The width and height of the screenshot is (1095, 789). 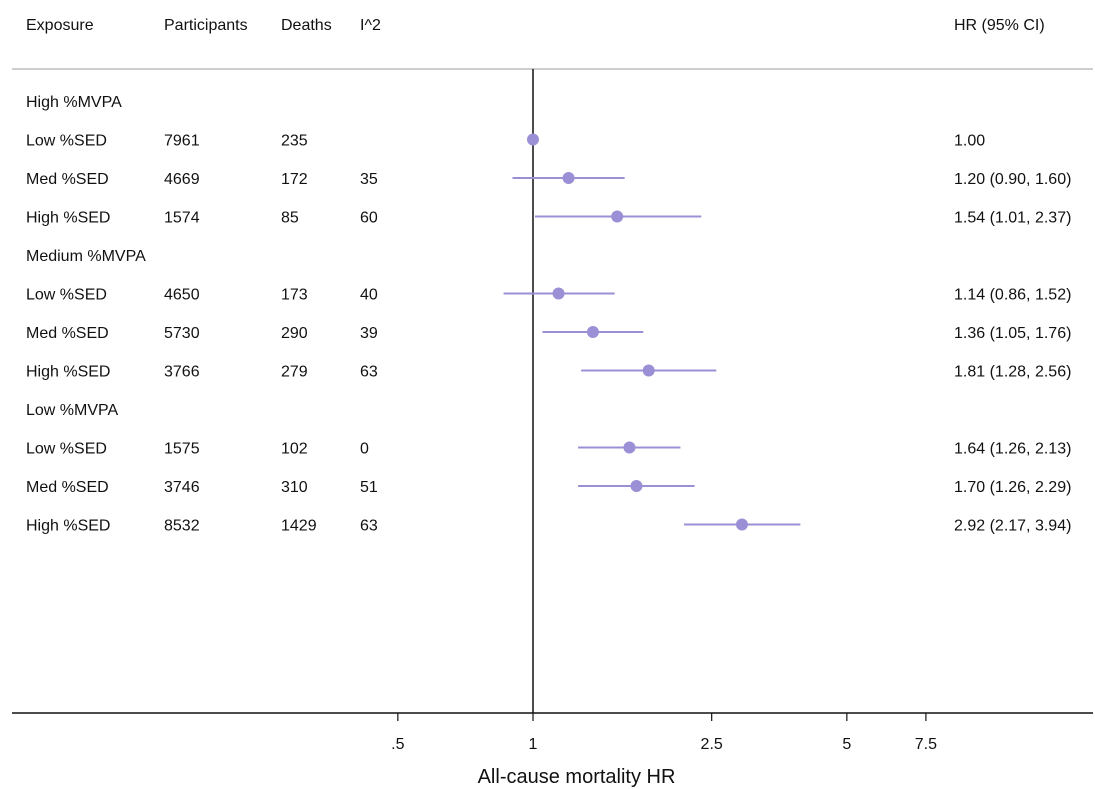 I want to click on i2-value: 39, so click(x=369, y=333).